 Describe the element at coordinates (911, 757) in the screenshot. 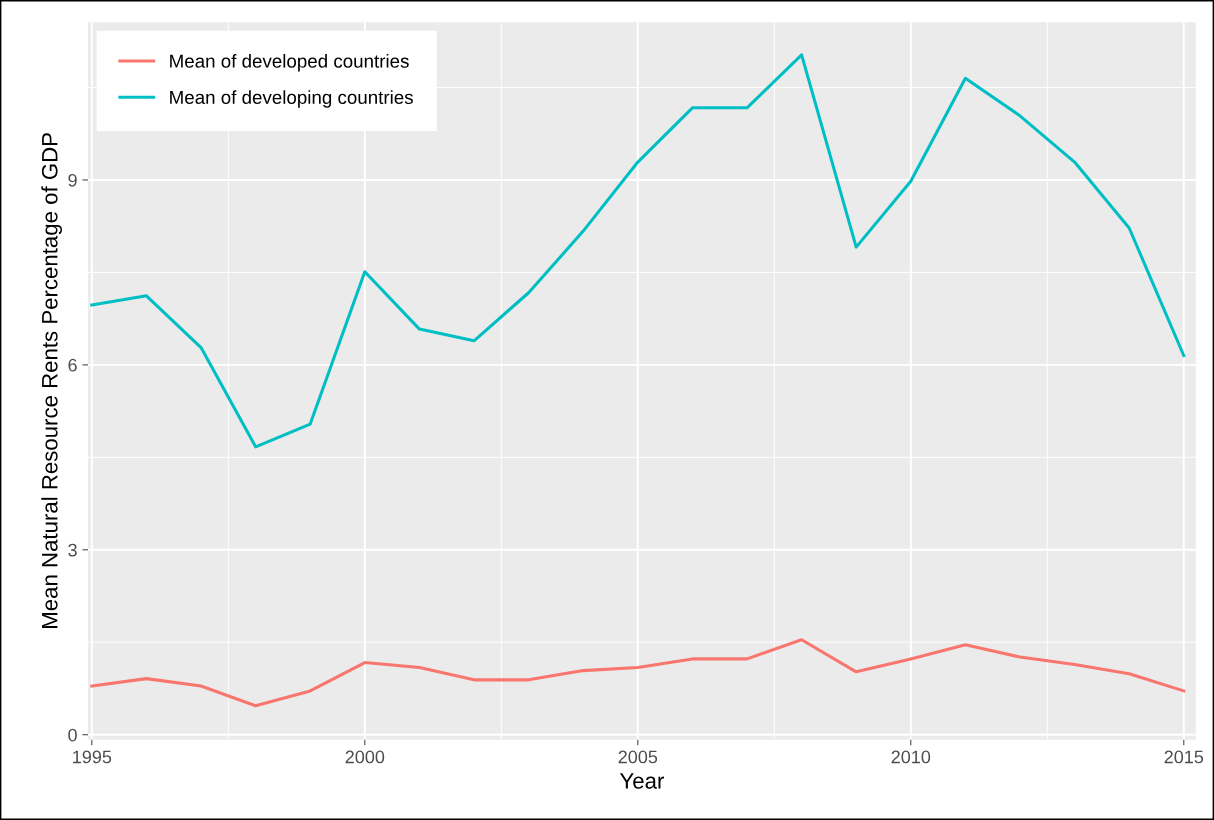

I see `x-tick-label: 2010` at that location.